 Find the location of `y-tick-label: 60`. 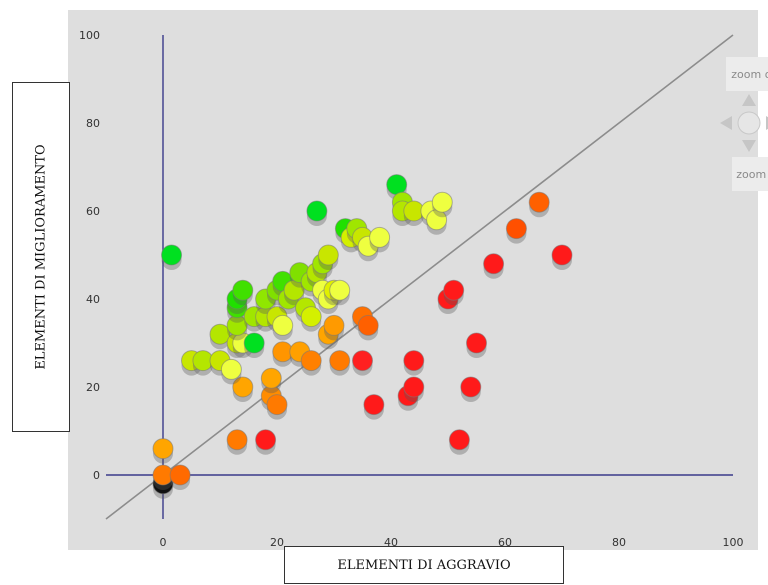

y-tick-label: 60 is located at coordinates (93, 211).